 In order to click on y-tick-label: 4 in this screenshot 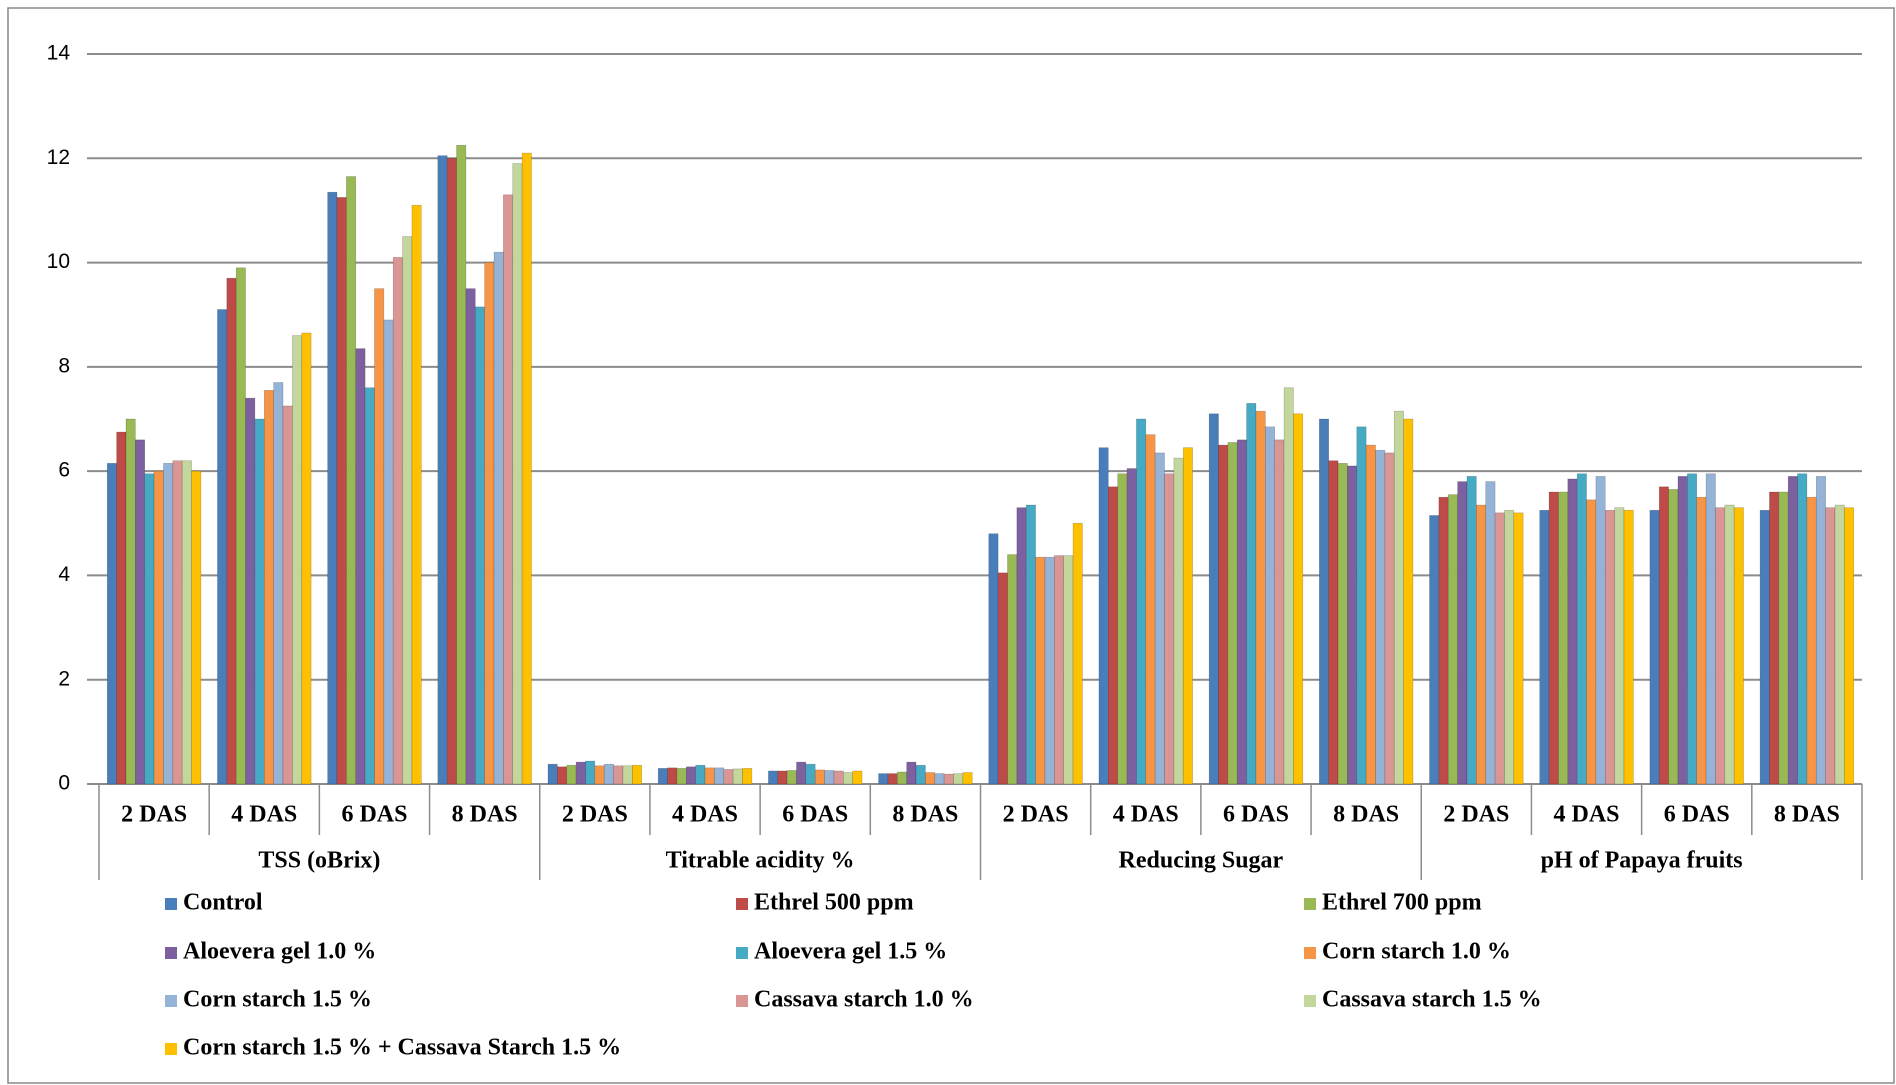, I will do `click(64, 574)`.